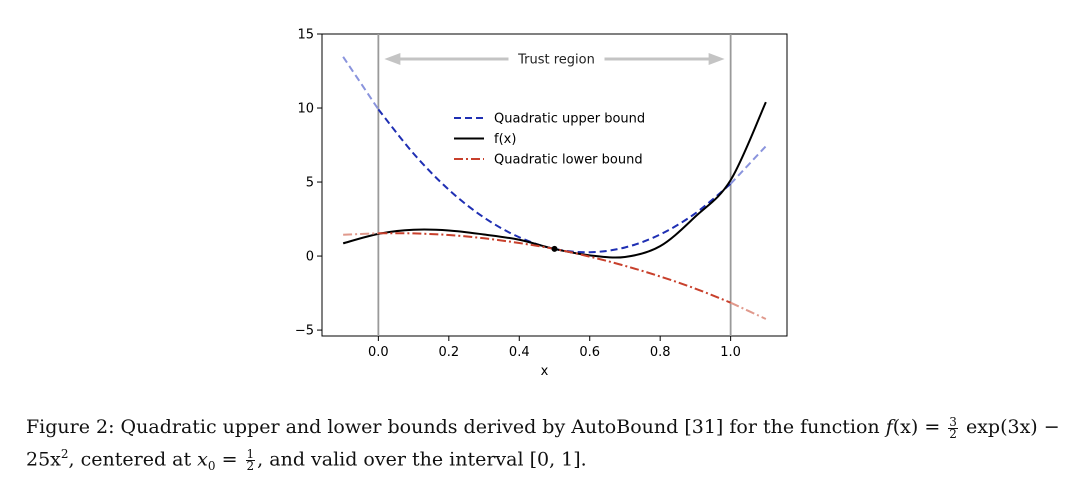  I want to click on legend-label: Quadratic lower bound, so click(568, 160).